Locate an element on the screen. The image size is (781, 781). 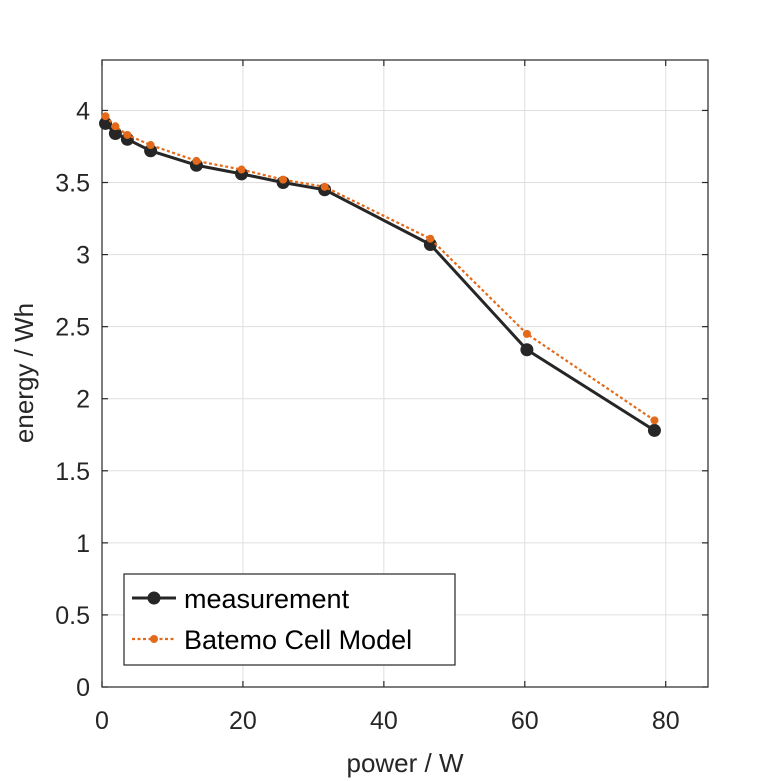
y-tick-label: 3.5 is located at coordinates (72, 184).